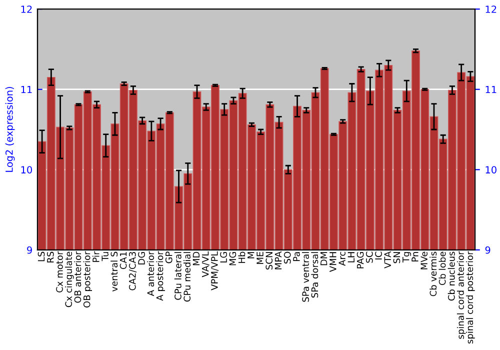 The width and height of the screenshot is (500, 350). I want to click on y2-tick-label: 12, so click(491, 9).